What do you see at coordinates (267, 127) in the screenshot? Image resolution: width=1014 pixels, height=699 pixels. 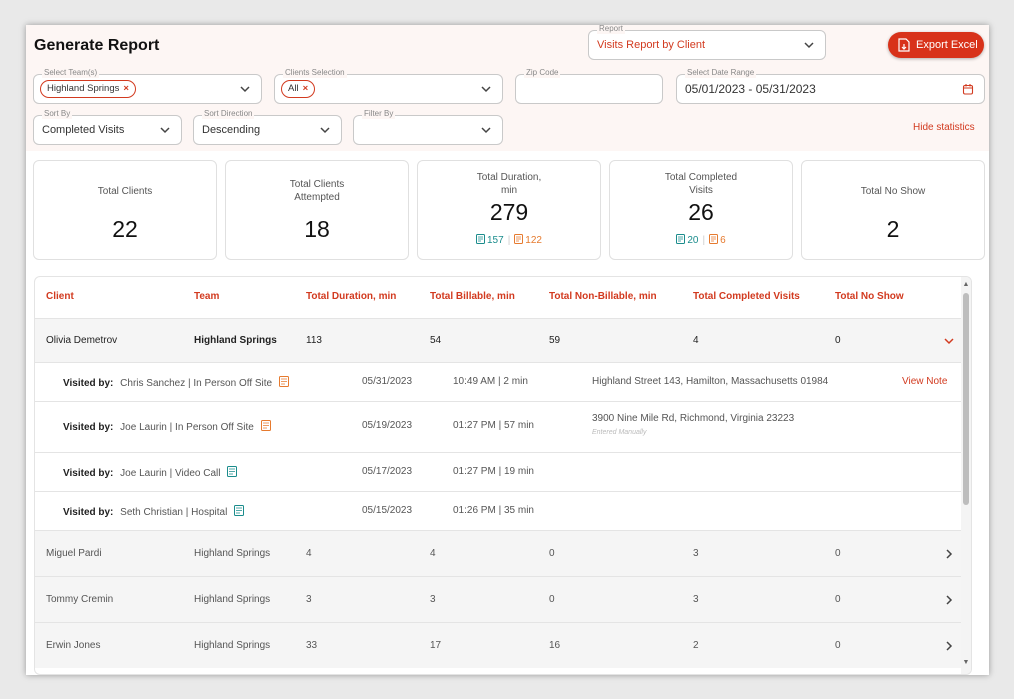 I see `sort-direction-select: Sort Direction Descending` at bounding box center [267, 127].